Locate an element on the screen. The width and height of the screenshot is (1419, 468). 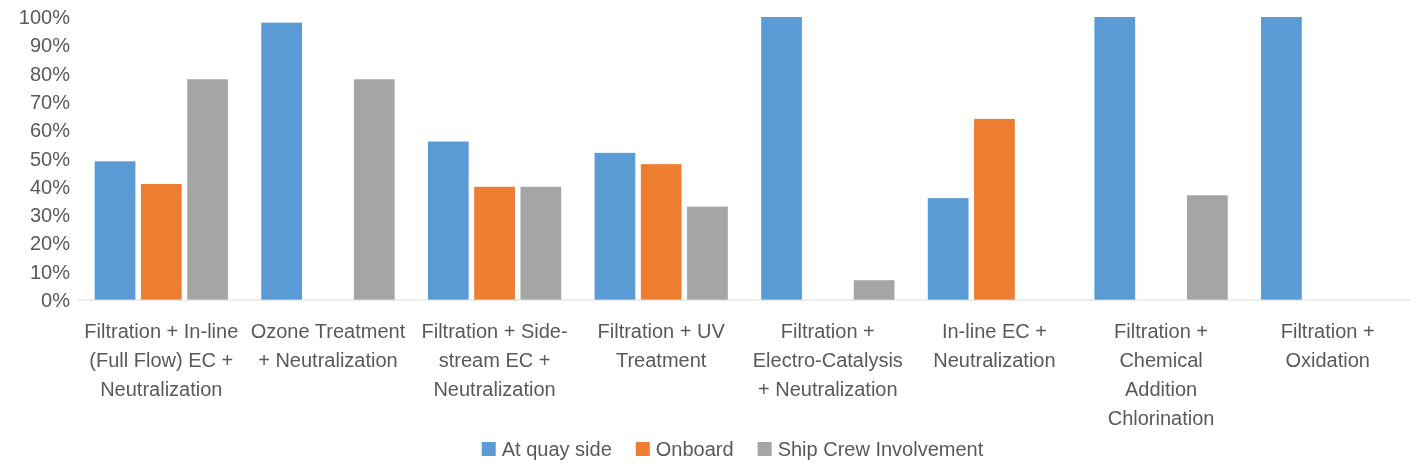
y-tick-label: 50% is located at coordinates (50, 158).